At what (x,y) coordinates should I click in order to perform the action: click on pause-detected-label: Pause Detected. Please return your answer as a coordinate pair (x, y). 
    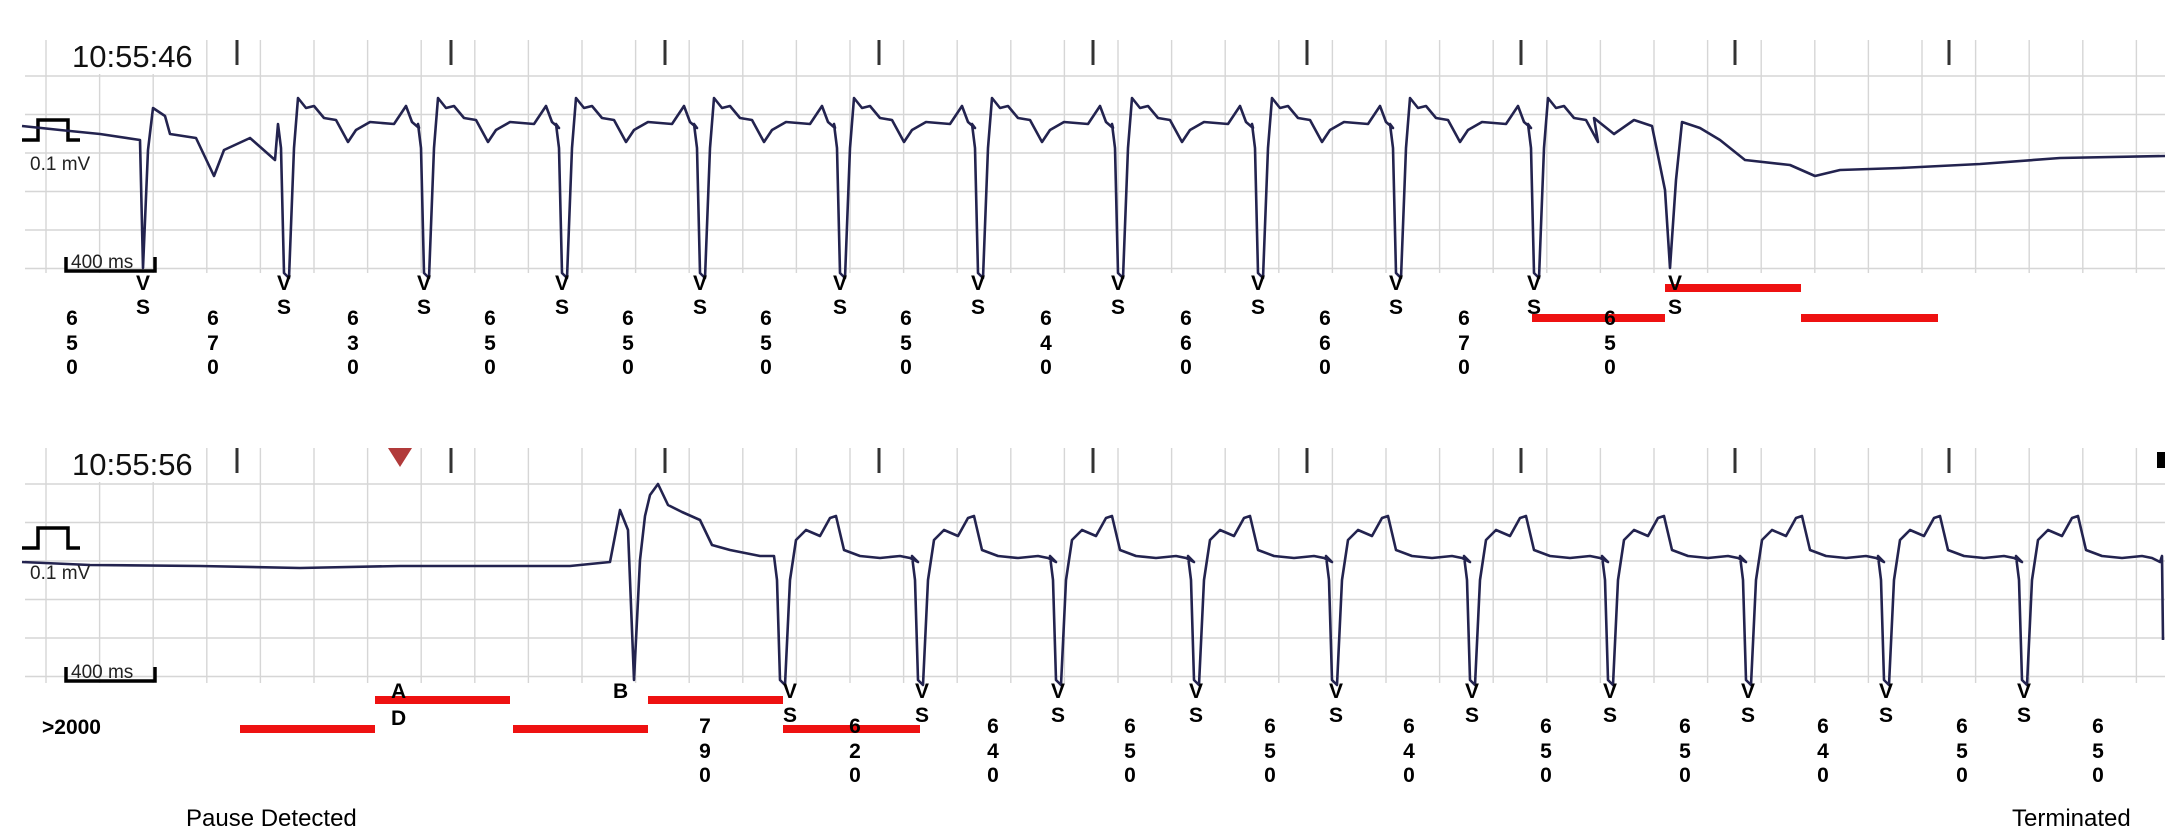
    Looking at the image, I should click on (271, 818).